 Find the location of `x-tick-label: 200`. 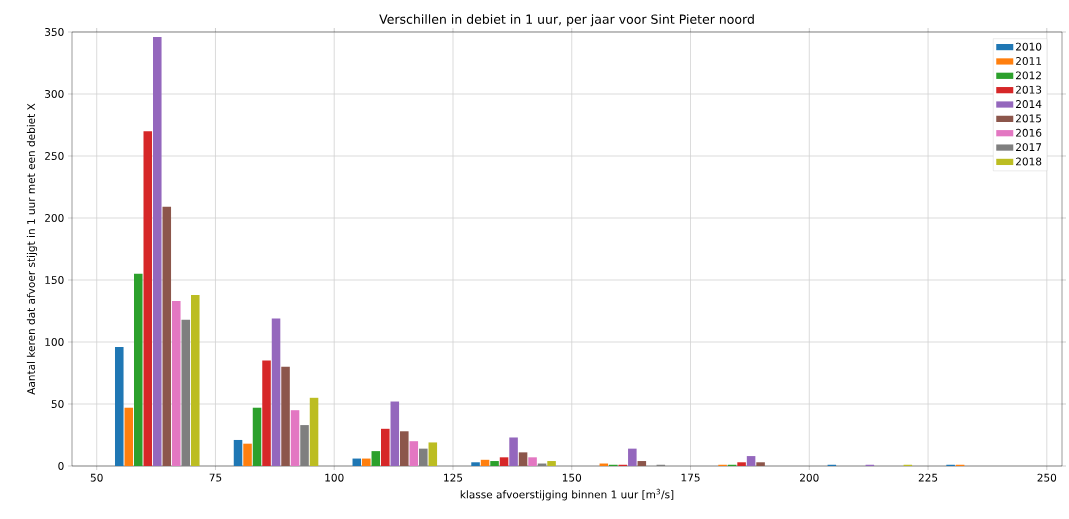

x-tick-label: 200 is located at coordinates (809, 477).